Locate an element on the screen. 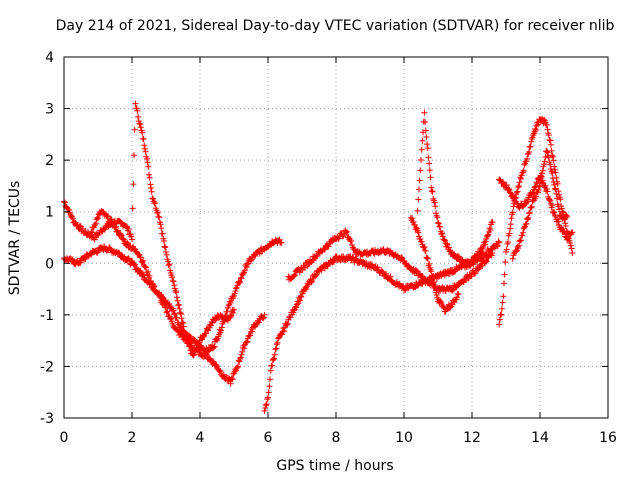  marker-path-track-i is located at coordinates (536, 207).